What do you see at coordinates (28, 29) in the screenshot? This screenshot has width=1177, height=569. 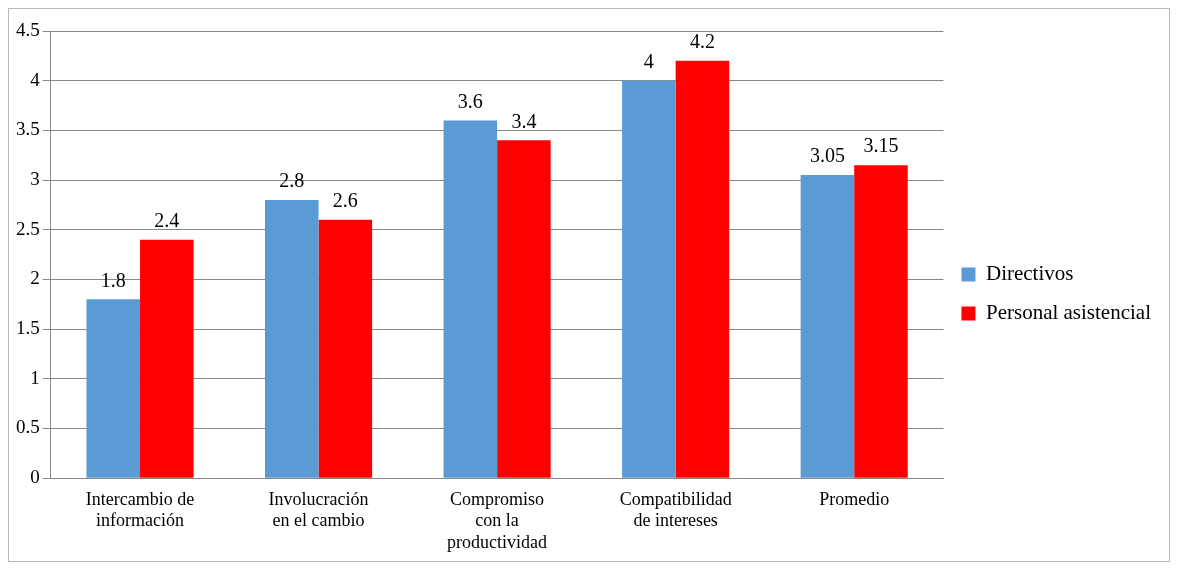 I see `y-tick-label: 4.5` at bounding box center [28, 29].